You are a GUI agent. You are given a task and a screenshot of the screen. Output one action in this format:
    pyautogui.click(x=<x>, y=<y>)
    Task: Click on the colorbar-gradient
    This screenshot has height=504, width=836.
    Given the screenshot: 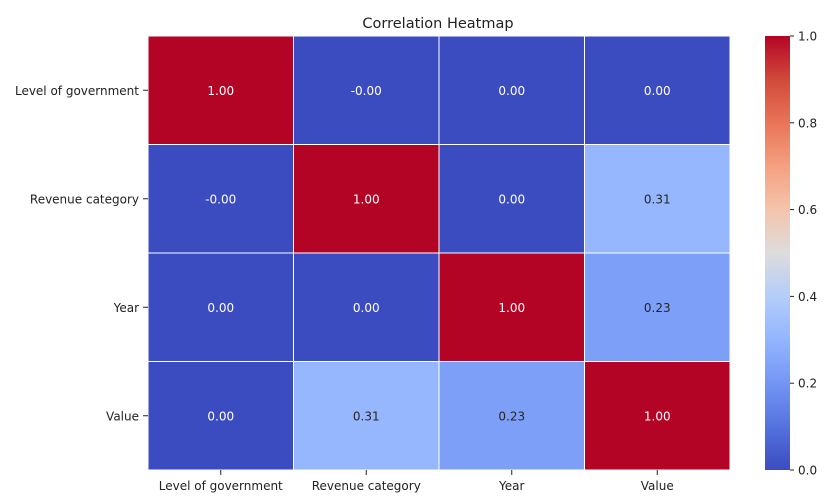 What is the action you would take?
    pyautogui.click(x=777, y=253)
    